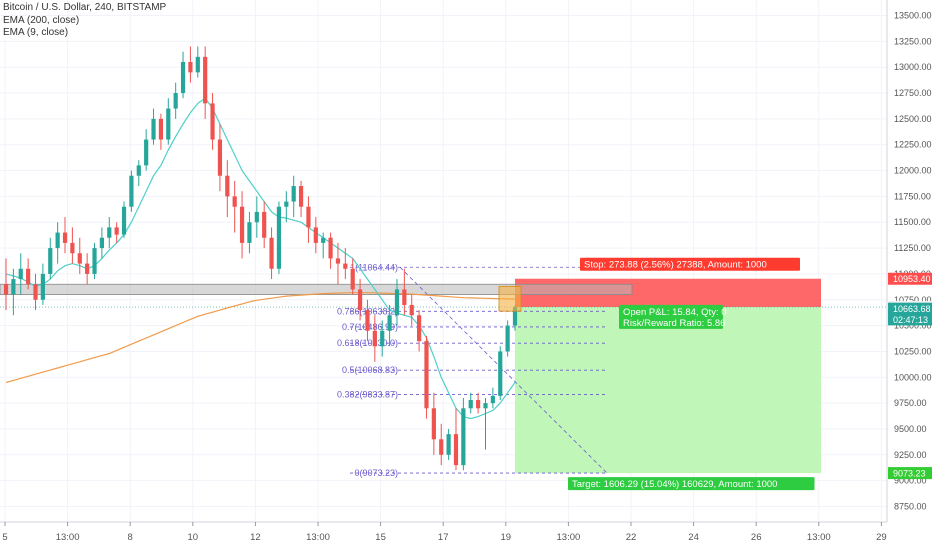 The width and height of the screenshot is (932, 555). What do you see at coordinates (370, 370) in the screenshot?
I see `fib-label: 0.5(10068.83)` at bounding box center [370, 370].